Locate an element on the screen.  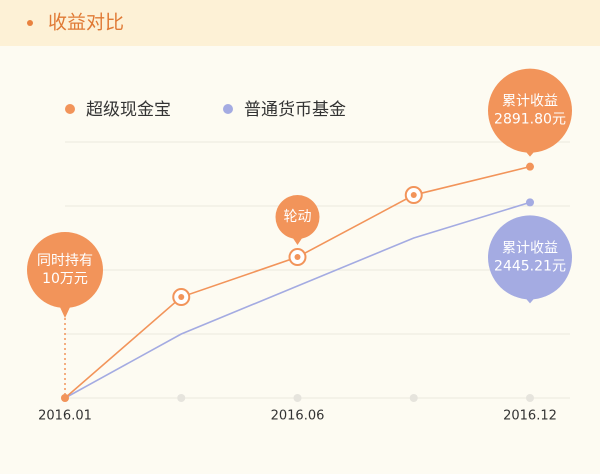
bubble-label: 10万元 is located at coordinates (65, 279).